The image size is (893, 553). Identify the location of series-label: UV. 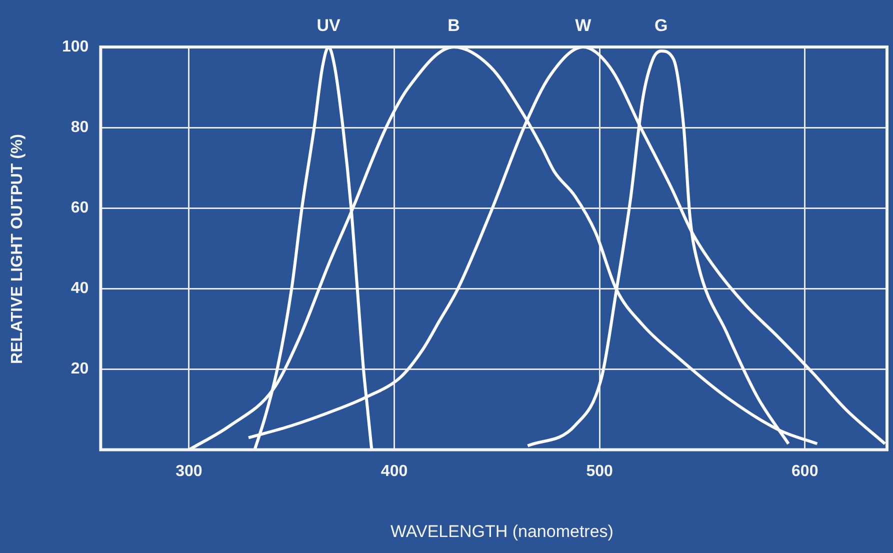
(329, 26).